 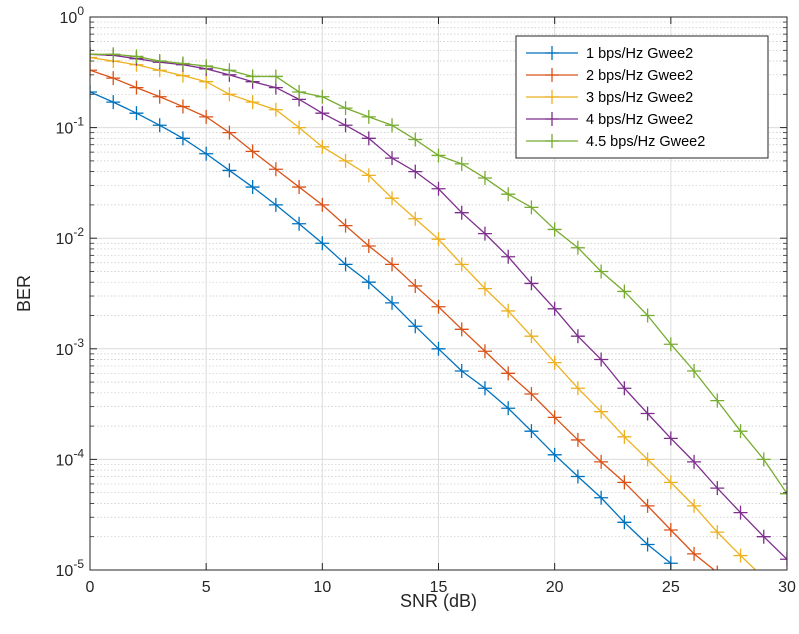 What do you see at coordinates (72, 15) in the screenshot?
I see `y-tick-label: 10⁰` at bounding box center [72, 15].